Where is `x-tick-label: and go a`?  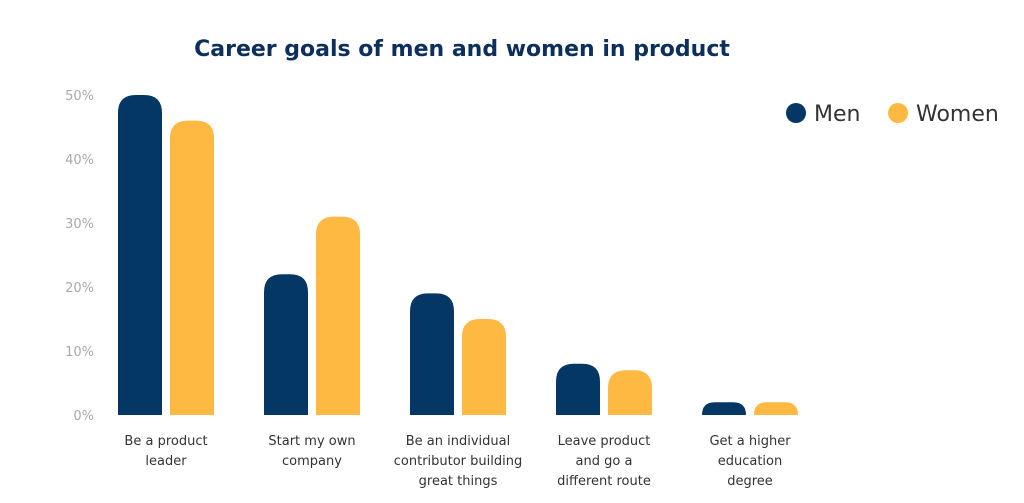
x-tick-label: and go a is located at coordinates (604, 461).